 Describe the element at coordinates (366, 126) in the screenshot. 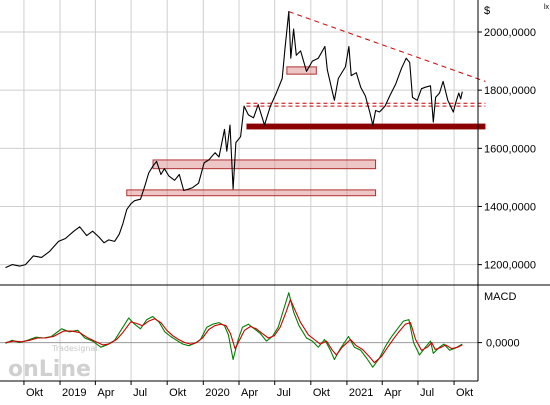

I see `support-bar` at that location.